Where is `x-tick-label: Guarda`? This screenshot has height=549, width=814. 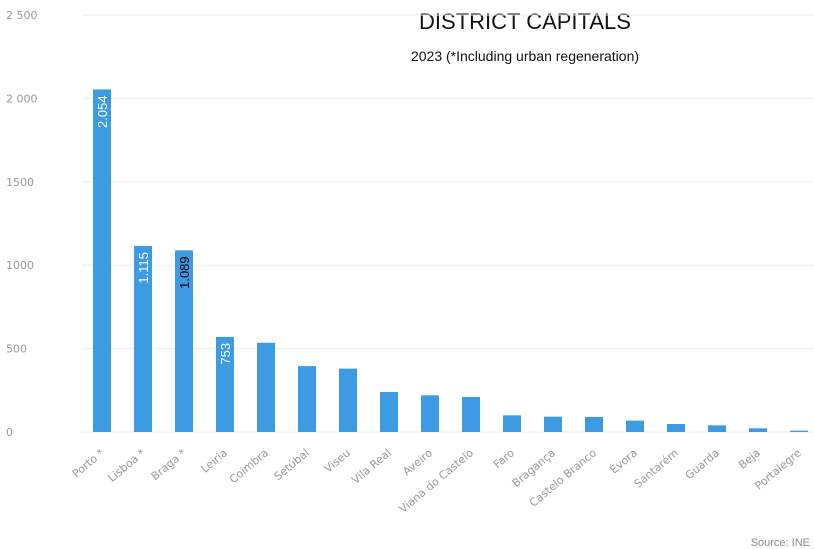 x-tick-label: Guarda is located at coordinates (702, 464).